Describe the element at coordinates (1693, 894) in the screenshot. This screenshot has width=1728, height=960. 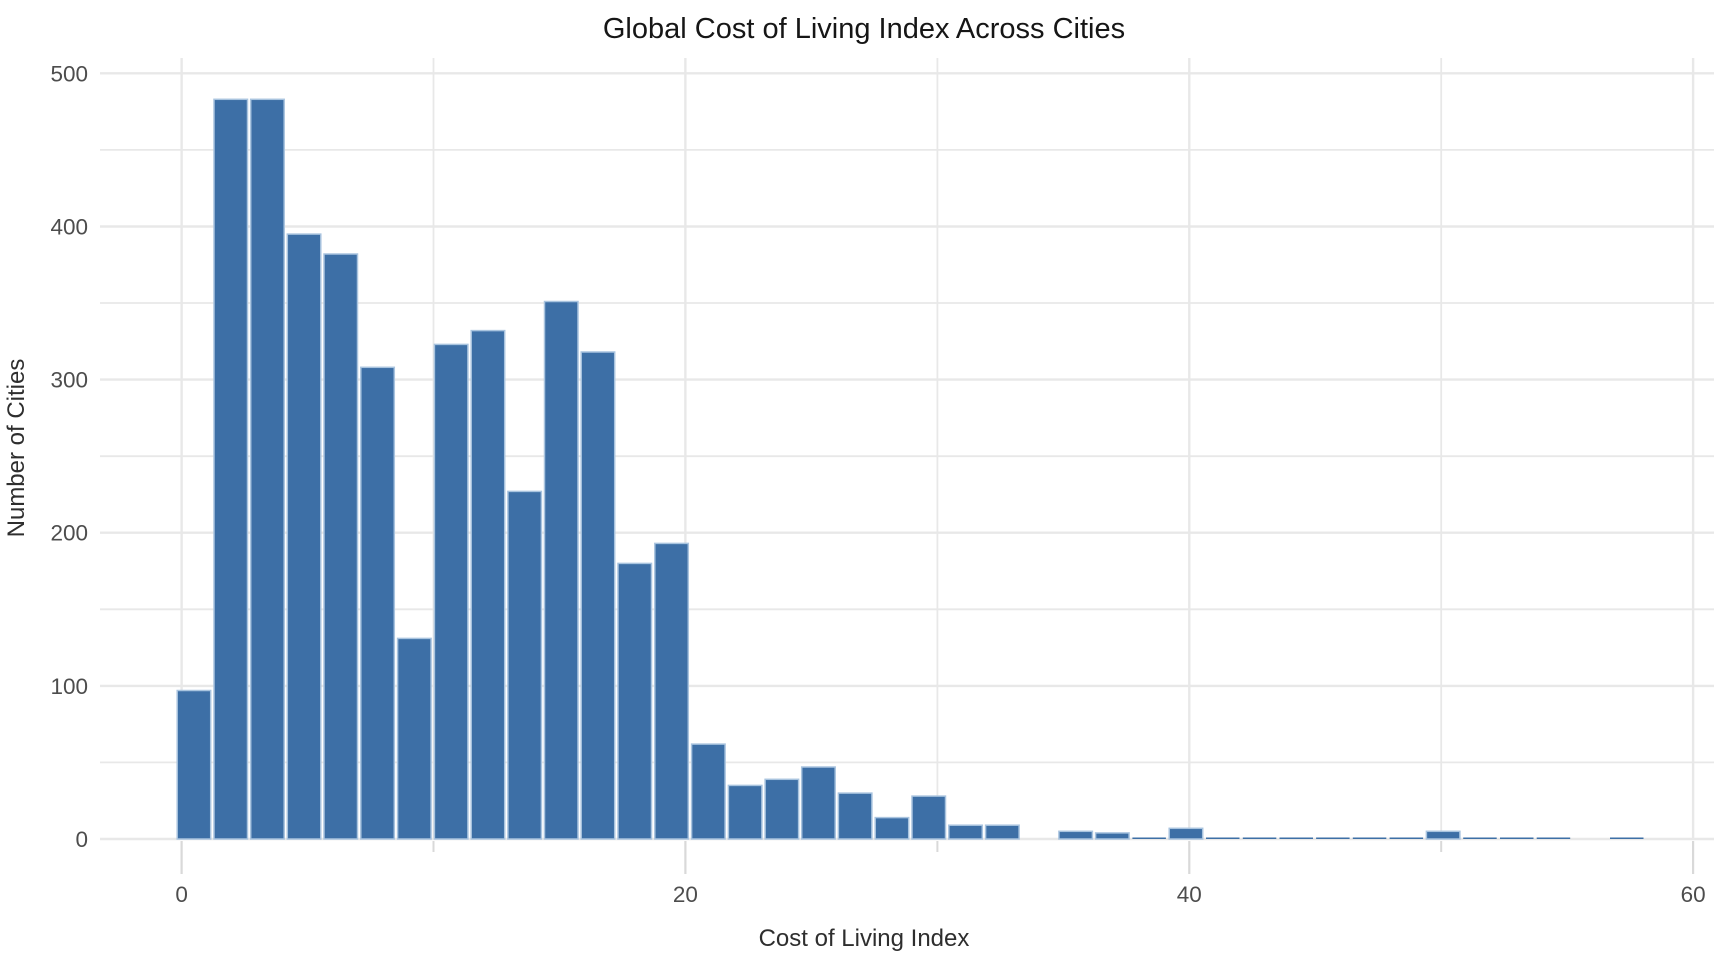
I see `x-tick-label: 60` at that location.